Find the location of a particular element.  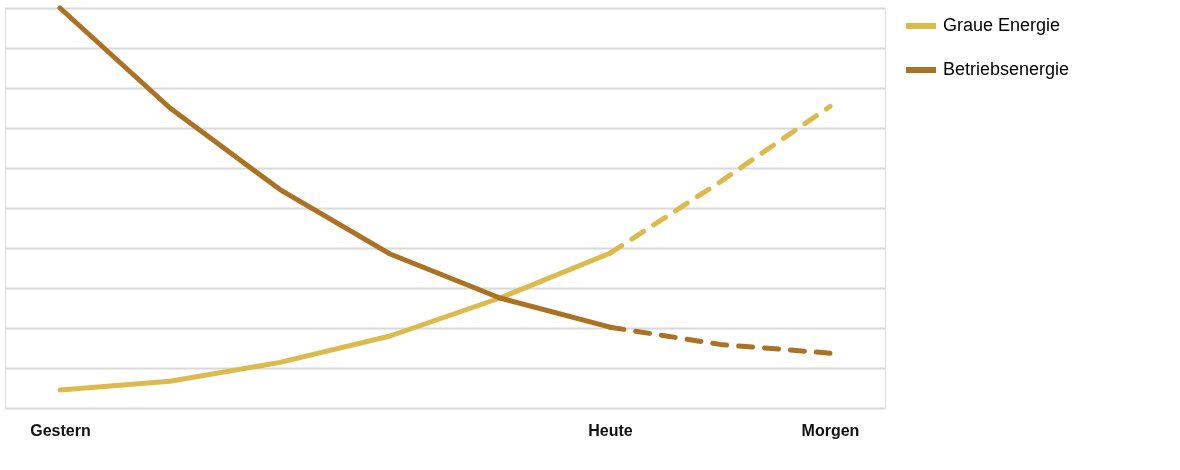

legend-label: Graue Energie is located at coordinates (1002, 25).